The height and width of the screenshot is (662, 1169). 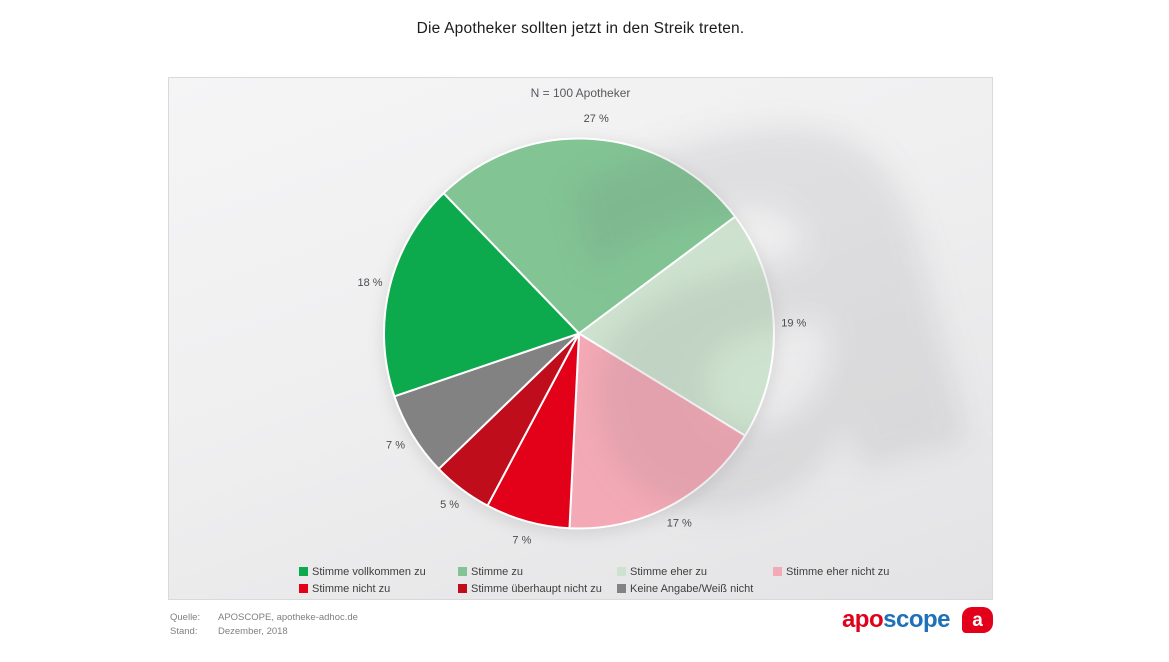 I want to click on stand-label: Stand:, so click(x=184, y=631).